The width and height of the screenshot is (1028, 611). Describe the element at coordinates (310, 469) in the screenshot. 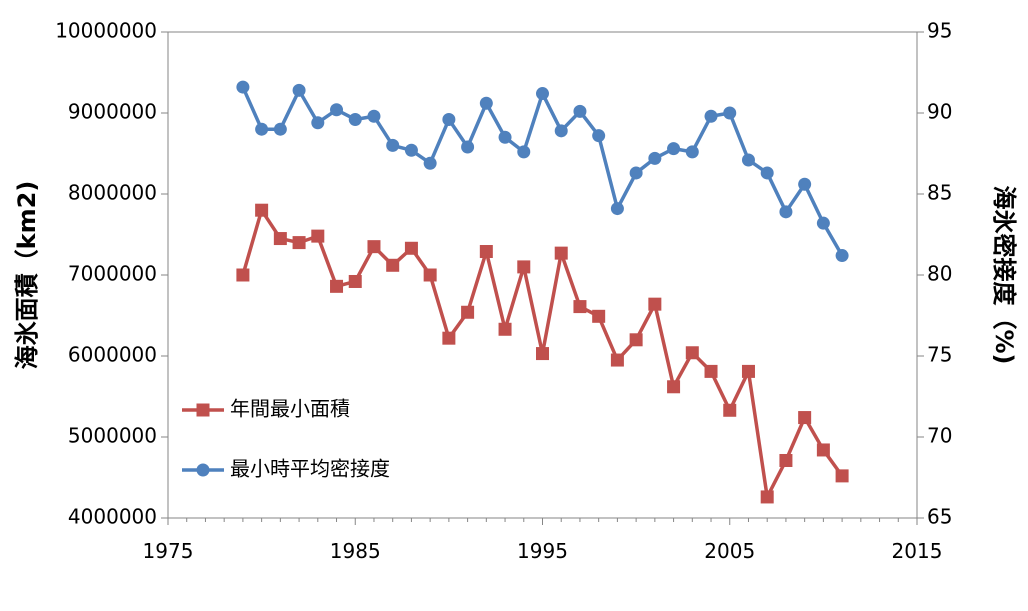

I see `legend-label: 最小時平均密接度` at that location.